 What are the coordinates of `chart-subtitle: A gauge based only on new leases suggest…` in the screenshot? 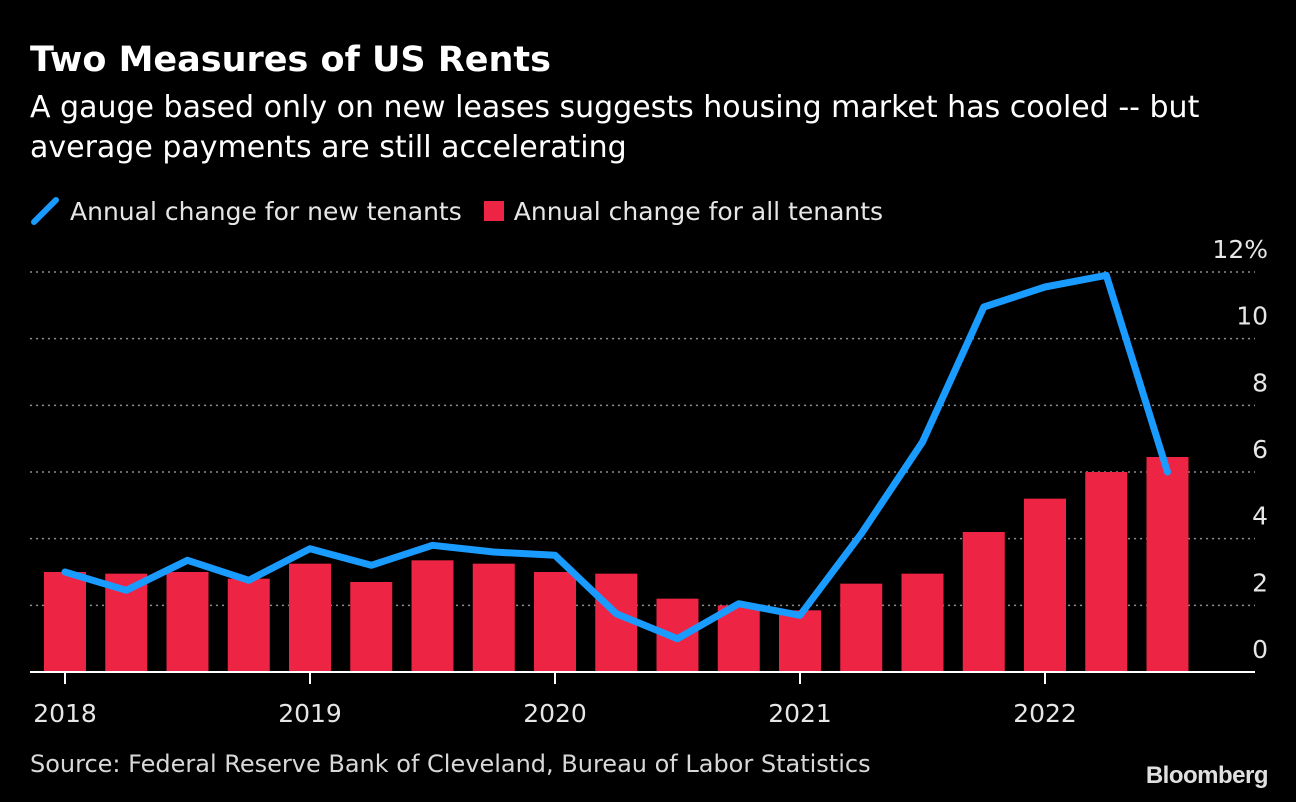 It's located at (615, 127).